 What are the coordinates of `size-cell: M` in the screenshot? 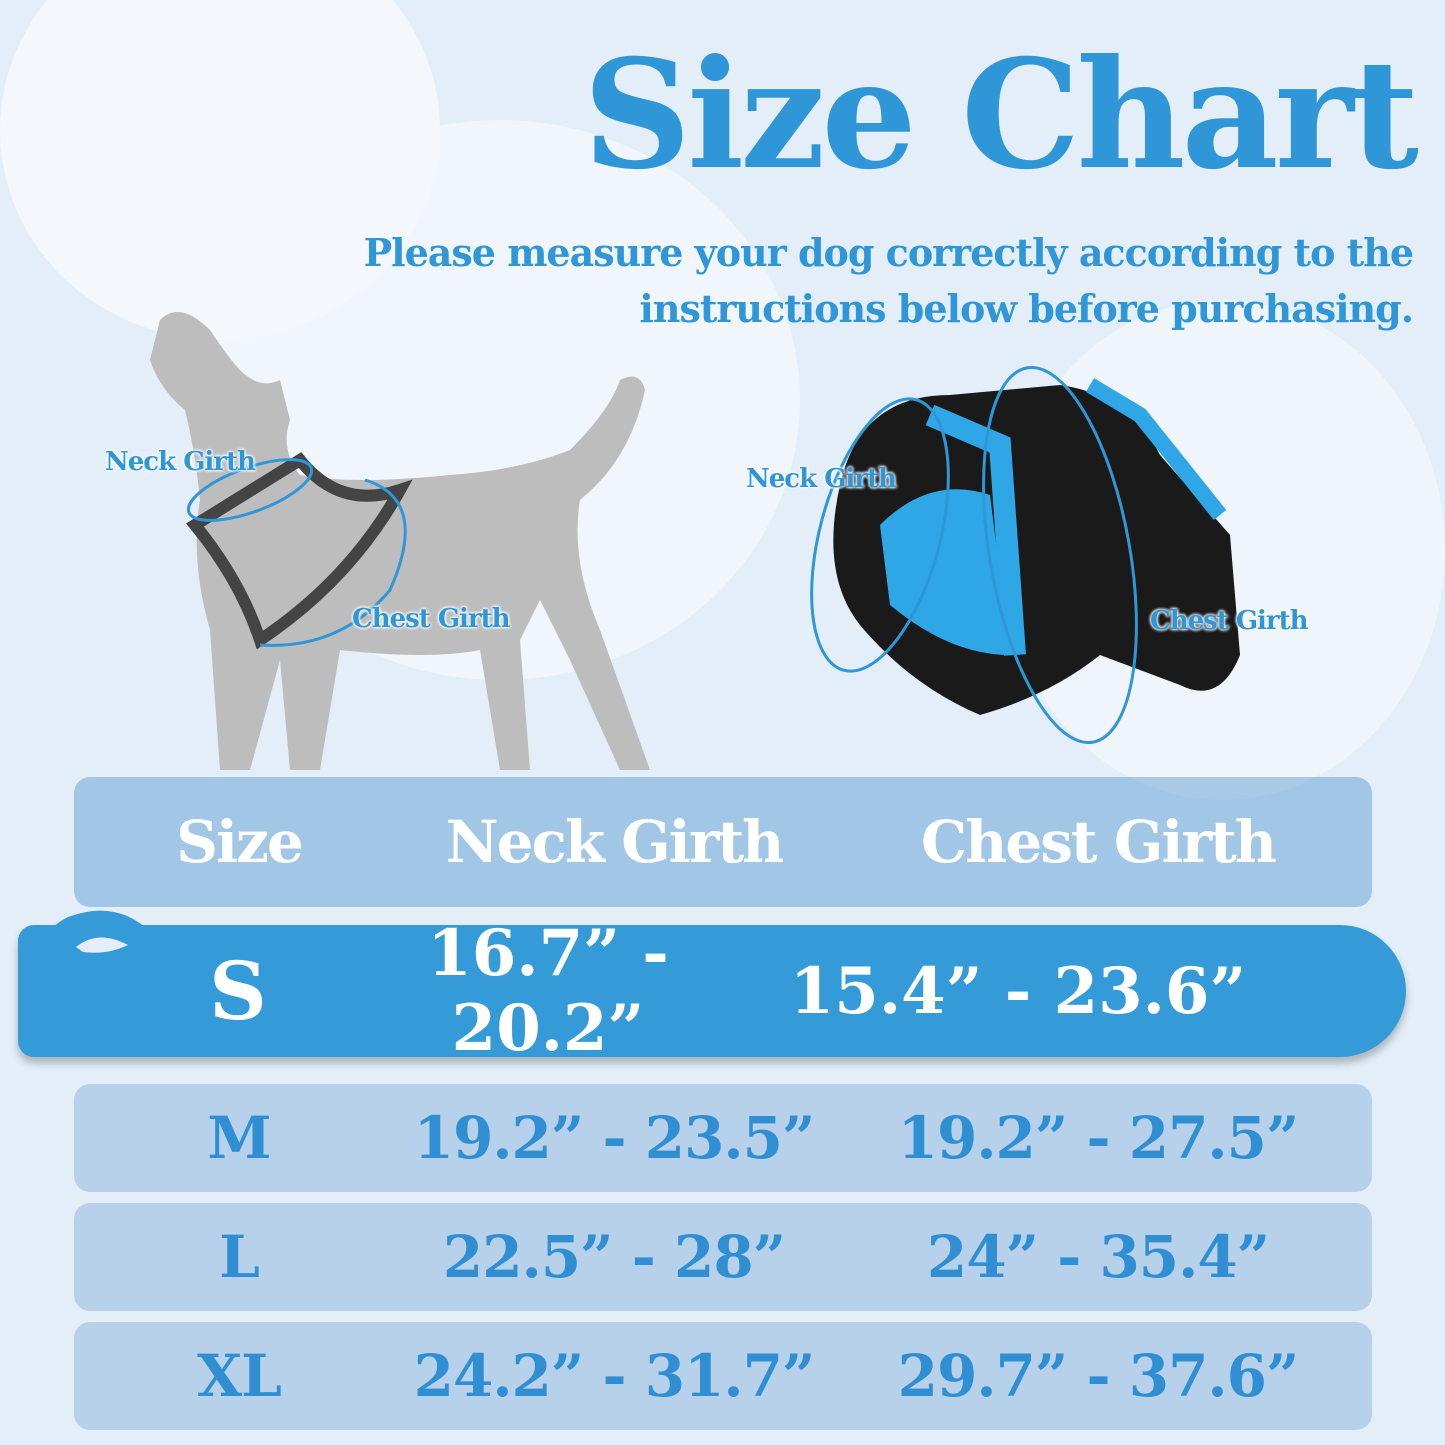 It's located at (239, 1138).